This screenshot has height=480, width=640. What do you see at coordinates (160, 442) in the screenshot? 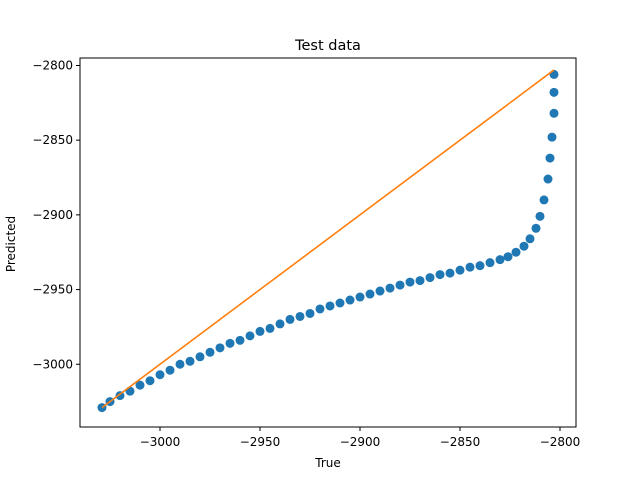
I see `x-tick-label: −3000` at bounding box center [160, 442].